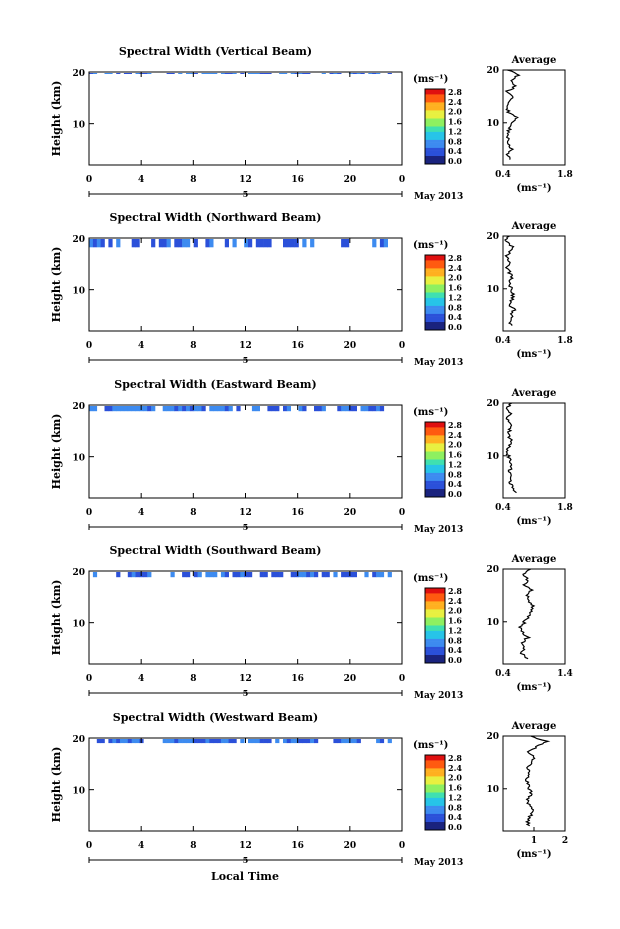  I want to click on panel-title: Spectral Width (Eastward Beam), so click(215, 384).